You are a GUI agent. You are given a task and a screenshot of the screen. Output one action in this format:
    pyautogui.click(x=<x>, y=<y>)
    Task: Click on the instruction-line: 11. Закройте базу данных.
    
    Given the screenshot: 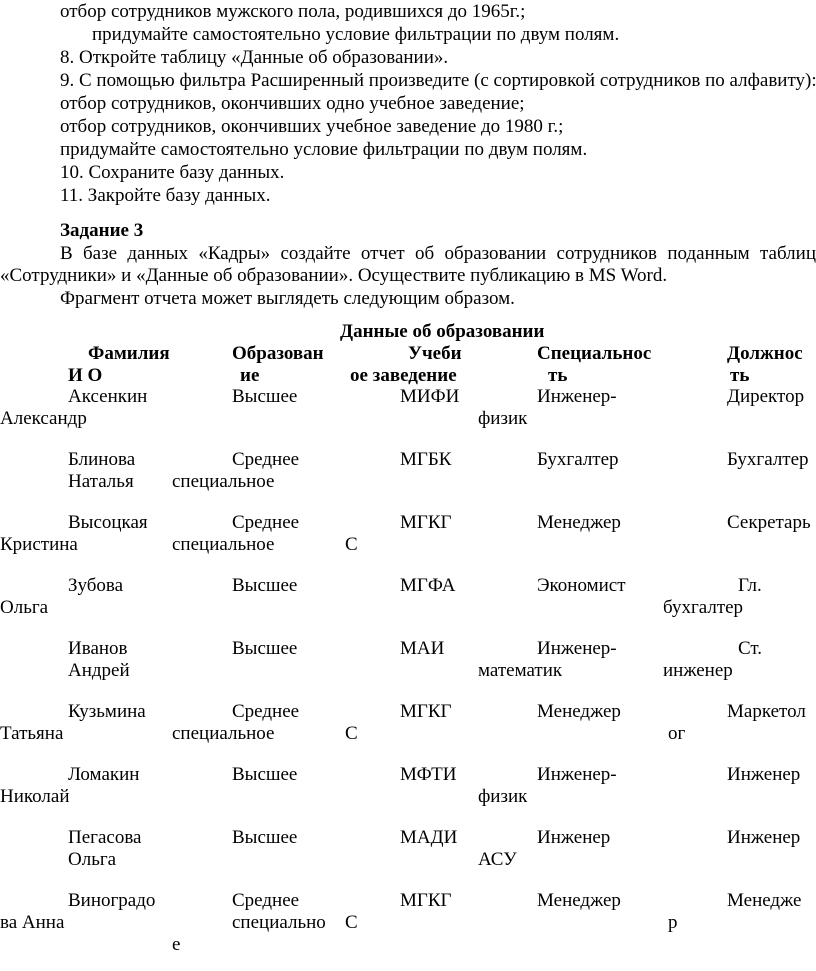 What is the action you would take?
    pyautogui.click(x=165, y=195)
    